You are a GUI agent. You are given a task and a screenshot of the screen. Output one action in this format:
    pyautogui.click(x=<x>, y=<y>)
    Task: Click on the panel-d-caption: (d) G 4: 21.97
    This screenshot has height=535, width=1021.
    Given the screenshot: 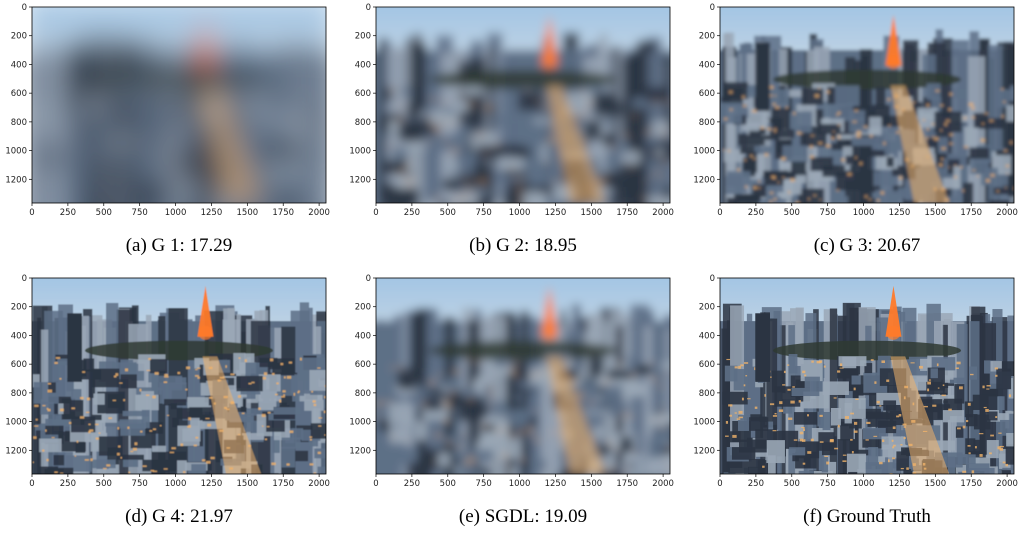 What is the action you would take?
    pyautogui.click(x=179, y=516)
    